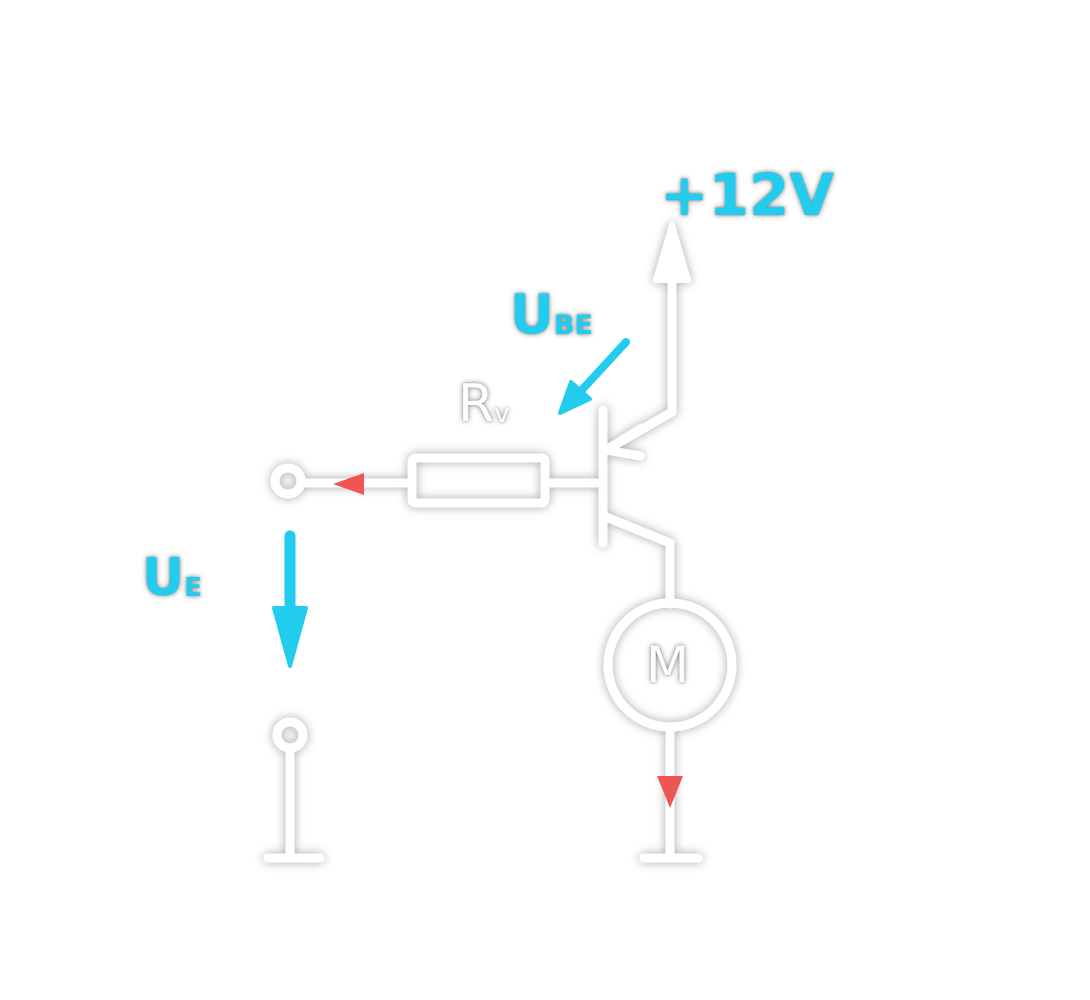  I want to click on emitter-arrow-icon, so click(624, 442).